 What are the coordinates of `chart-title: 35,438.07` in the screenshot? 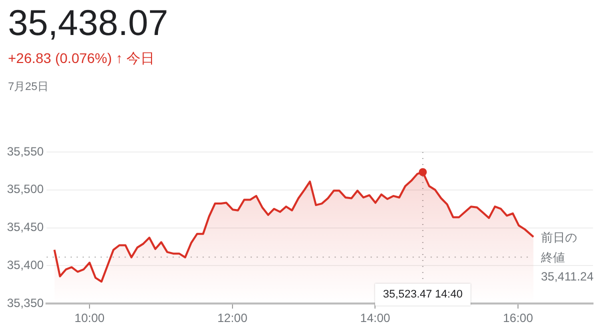 It's located at (88, 23).